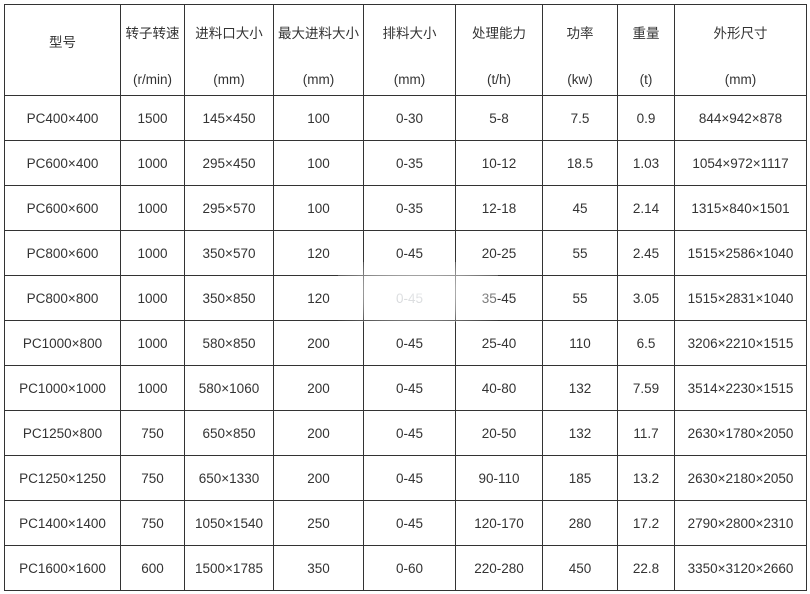 The width and height of the screenshot is (810, 594). I want to click on table-cell: 295×450, so click(229, 163).